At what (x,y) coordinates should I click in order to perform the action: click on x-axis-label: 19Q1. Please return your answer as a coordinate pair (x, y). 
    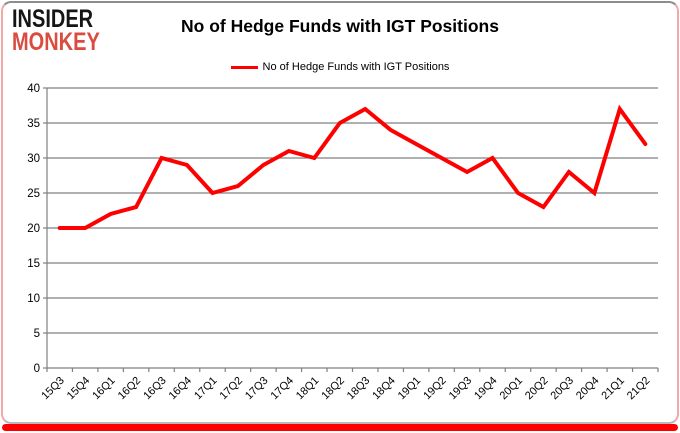
    Looking at the image, I should click on (410, 389).